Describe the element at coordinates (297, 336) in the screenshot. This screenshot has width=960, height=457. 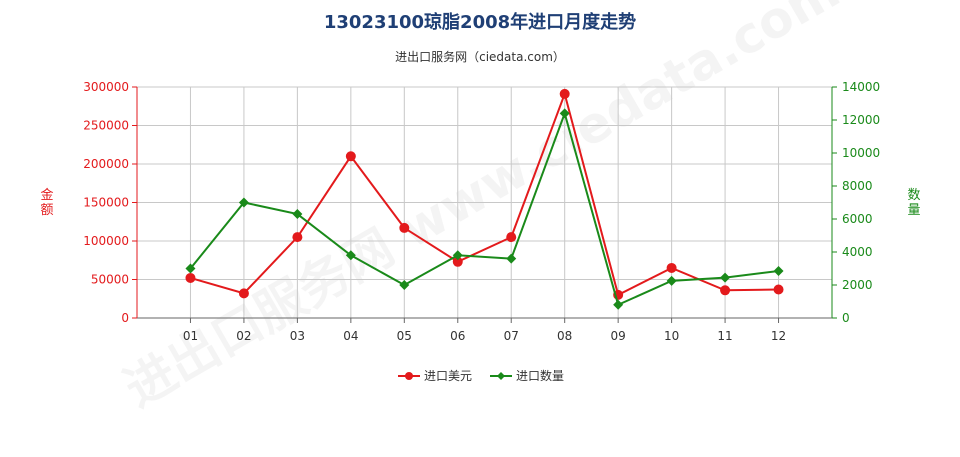
I see `x-tick-label: 03` at that location.